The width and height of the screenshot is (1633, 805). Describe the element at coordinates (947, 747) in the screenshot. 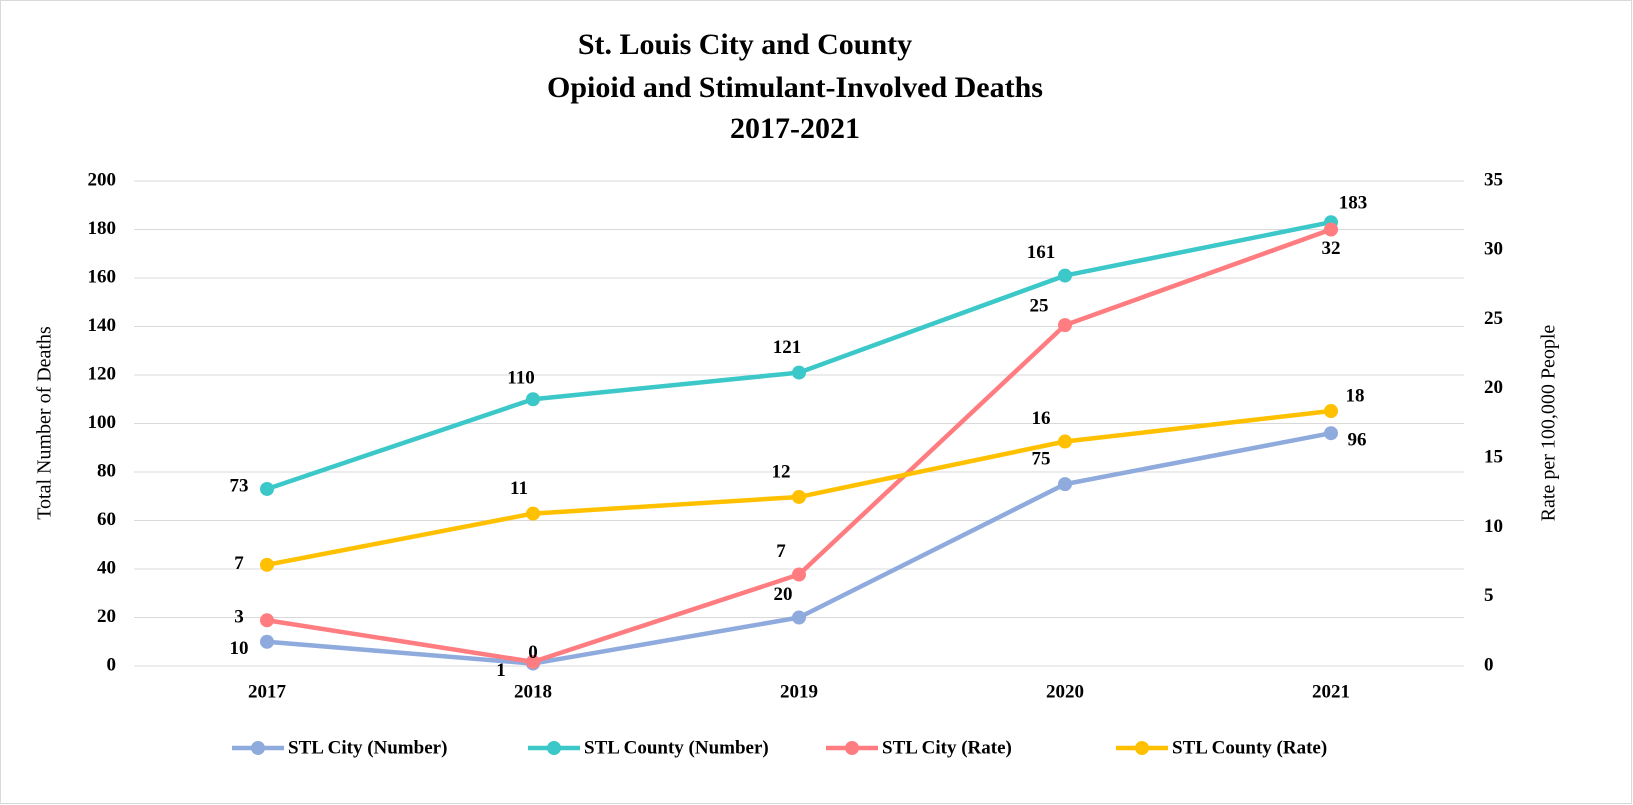

I see `legend-label: STL City (Rate)` at that location.